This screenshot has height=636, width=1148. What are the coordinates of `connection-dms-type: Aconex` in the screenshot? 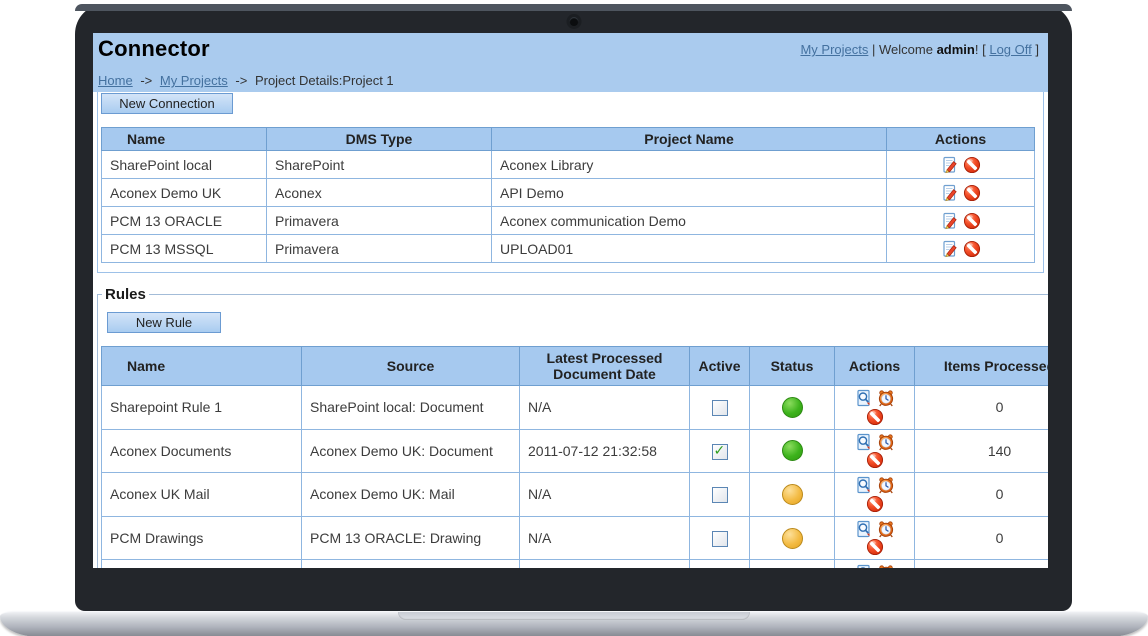 It's located at (379, 192).